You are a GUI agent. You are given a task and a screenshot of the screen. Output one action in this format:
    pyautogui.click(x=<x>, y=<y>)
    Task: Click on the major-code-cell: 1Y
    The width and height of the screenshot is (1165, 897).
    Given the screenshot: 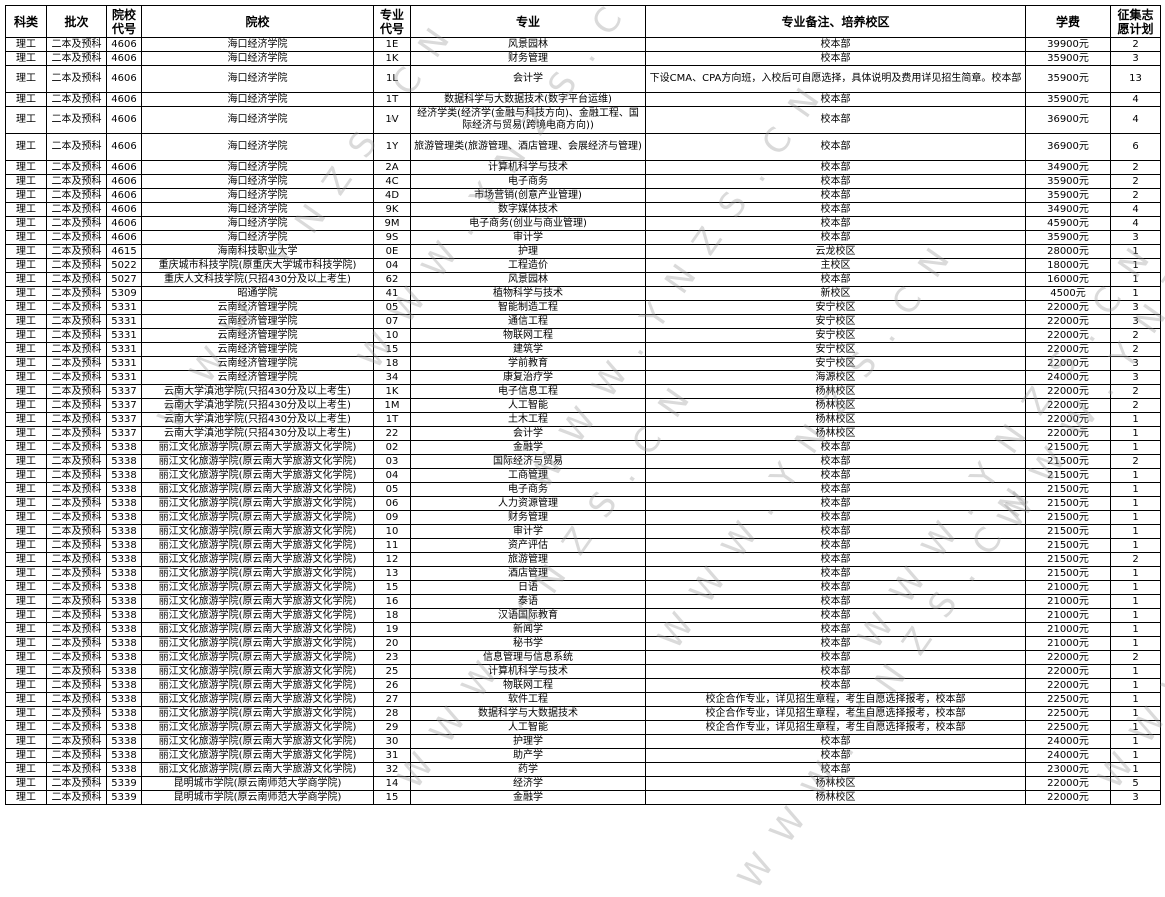 What is the action you would take?
    pyautogui.click(x=392, y=147)
    